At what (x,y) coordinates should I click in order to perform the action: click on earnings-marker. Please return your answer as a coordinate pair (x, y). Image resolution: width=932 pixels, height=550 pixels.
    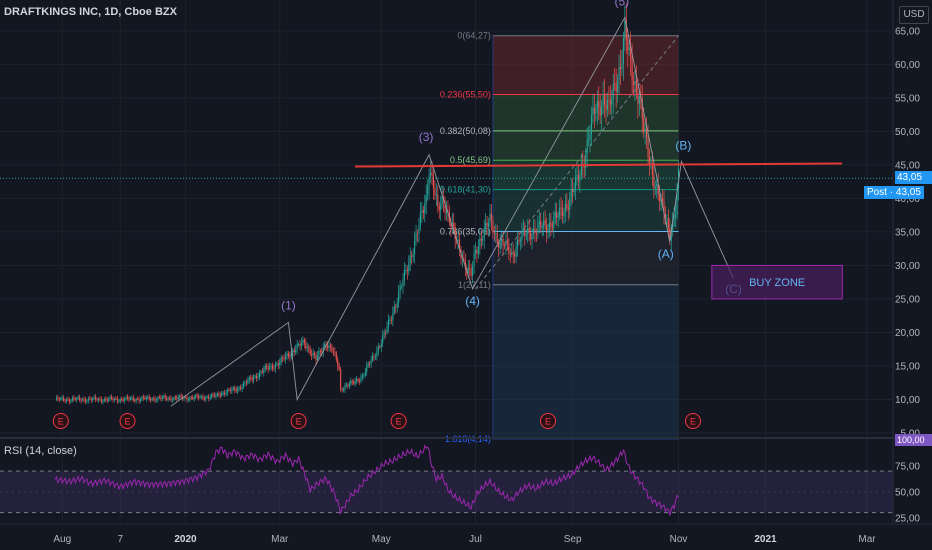
    Looking at the image, I should click on (548, 421).